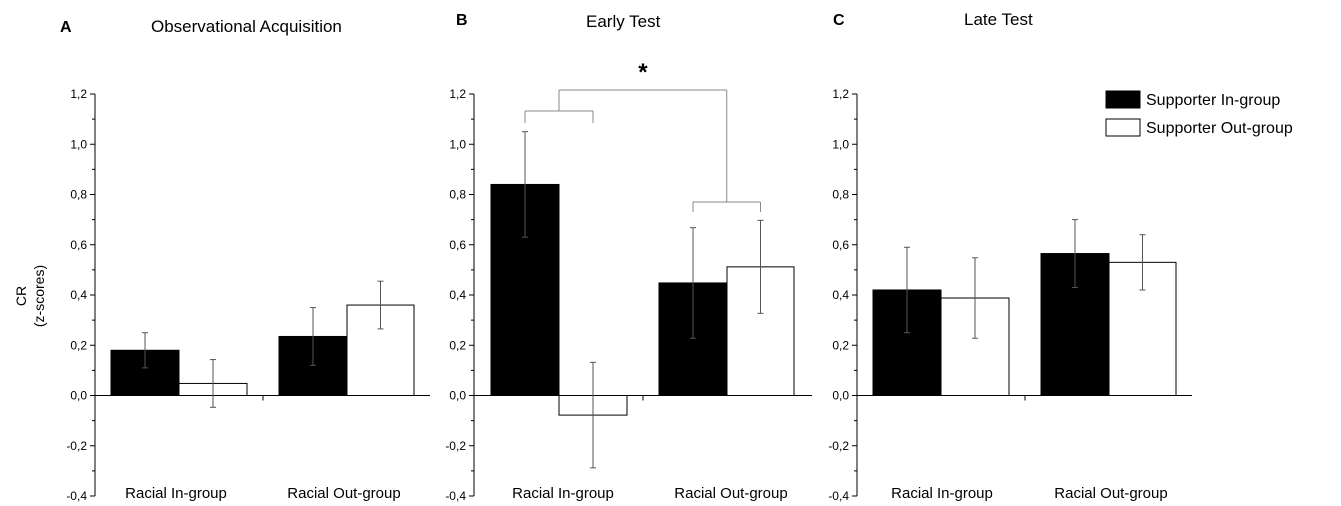 Image resolution: width=1341 pixels, height=506 pixels. Describe the element at coordinates (76, 446) in the screenshot. I see `panel-a-y-tick-label: -0,2` at that location.